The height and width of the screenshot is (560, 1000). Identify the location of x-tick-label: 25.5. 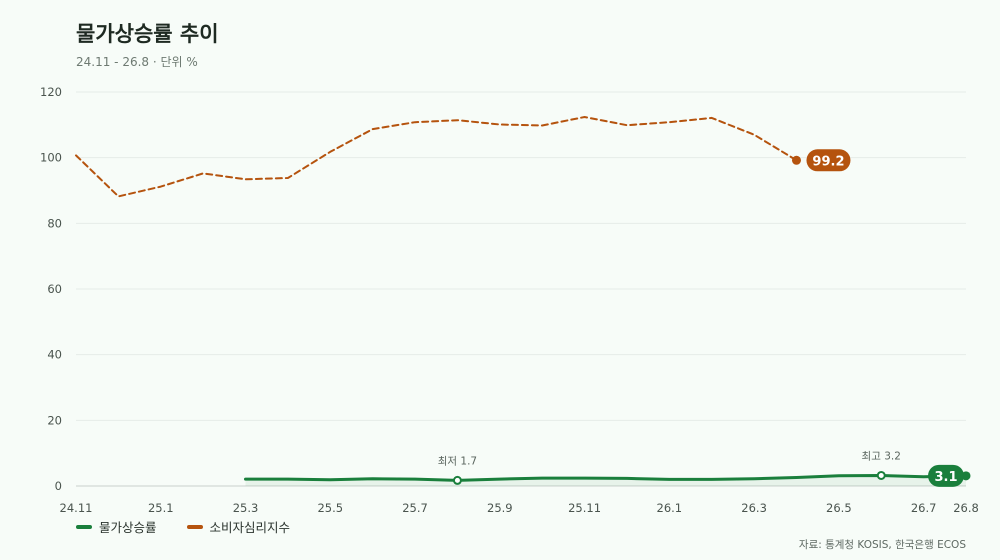
(330, 508).